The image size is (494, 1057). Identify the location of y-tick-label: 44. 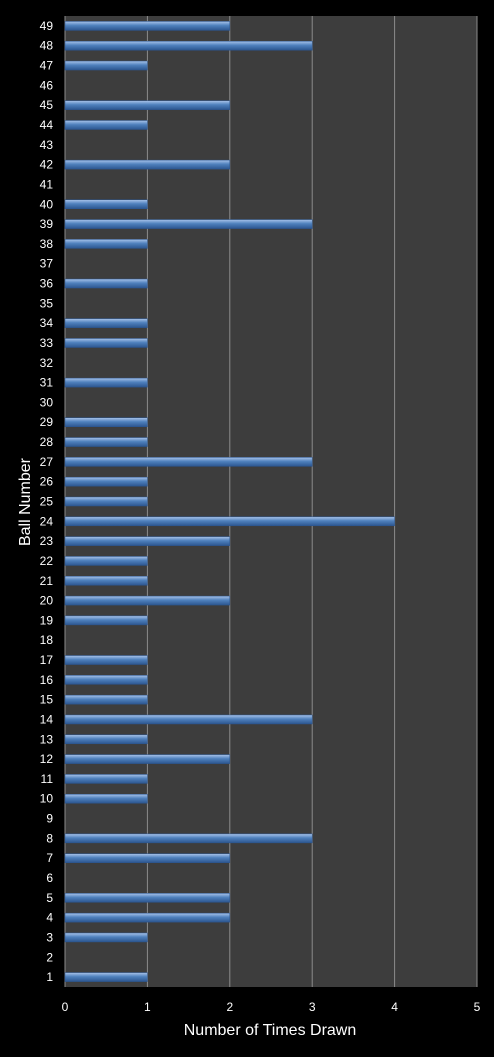
(47, 125).